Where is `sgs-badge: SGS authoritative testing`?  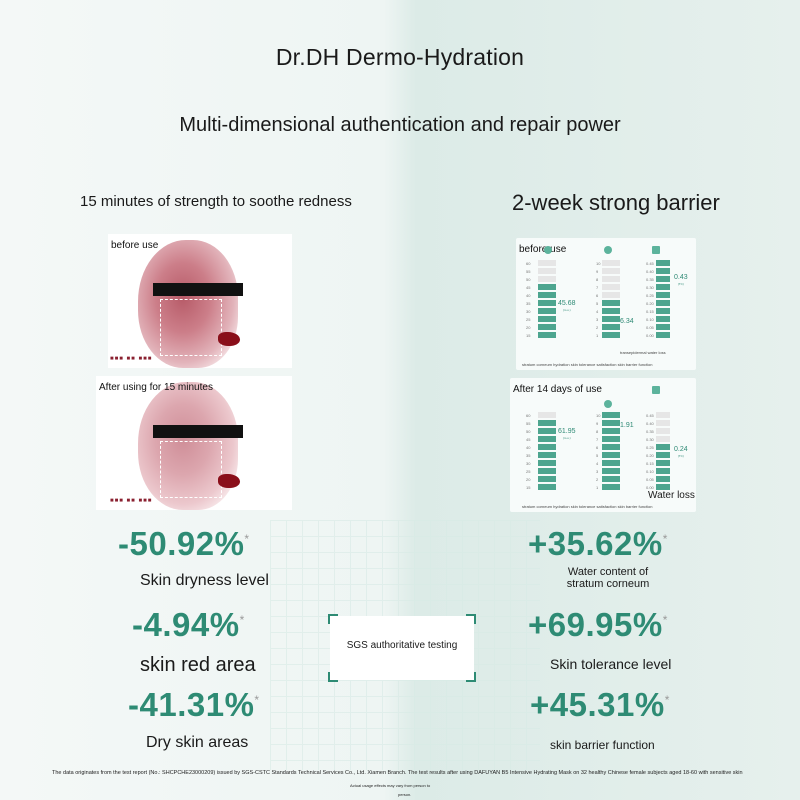 sgs-badge: SGS authoritative testing is located at coordinates (402, 648).